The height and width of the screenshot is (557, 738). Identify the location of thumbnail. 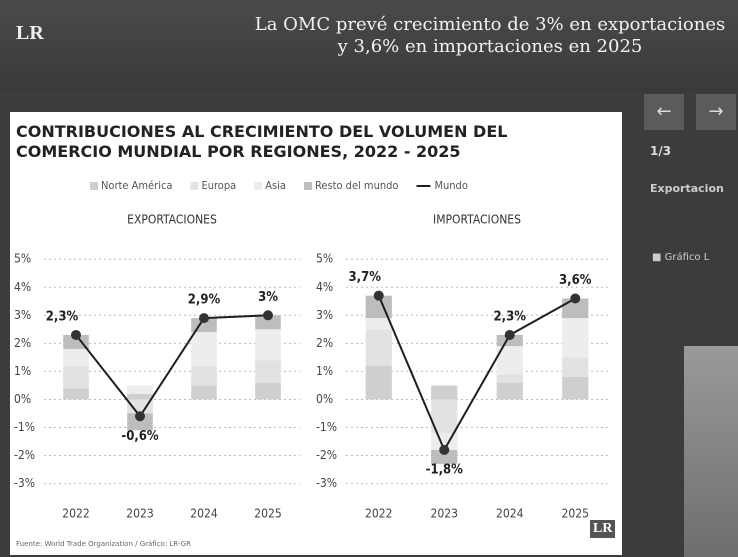
(711, 451).